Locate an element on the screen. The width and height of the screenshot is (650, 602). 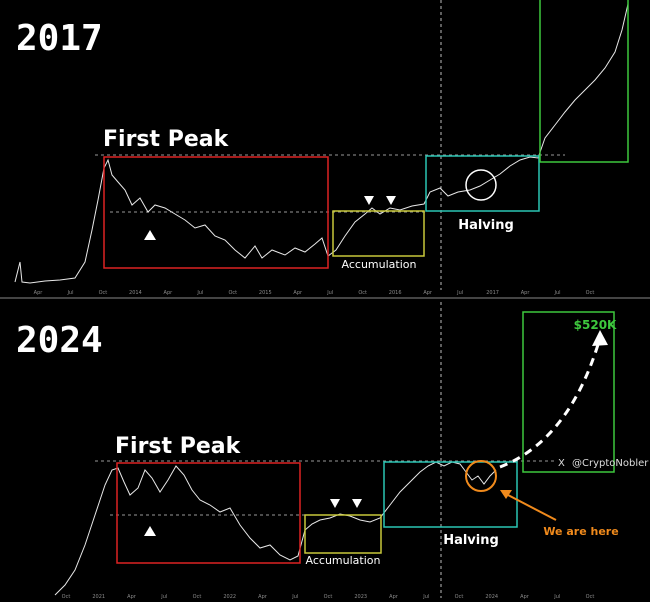
x-tick-label: 2016 is located at coordinates (395, 293).